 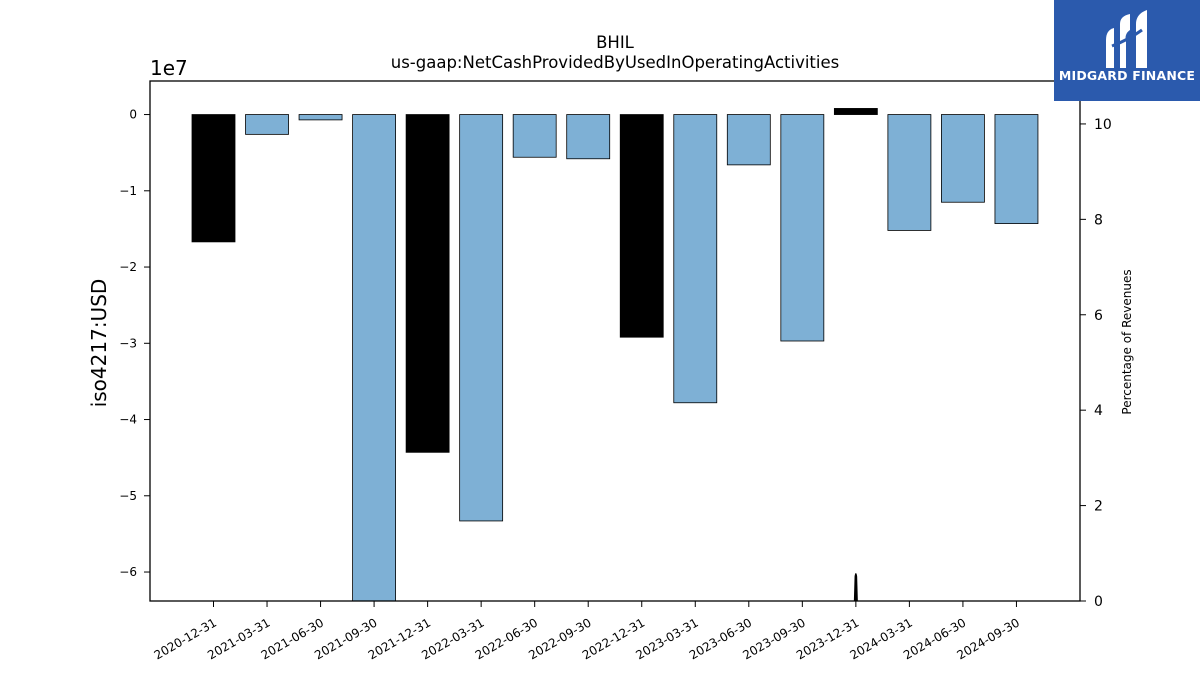 What do you see at coordinates (99, 343) in the screenshot?
I see `y-axis-label: iso4217:USD` at bounding box center [99, 343].